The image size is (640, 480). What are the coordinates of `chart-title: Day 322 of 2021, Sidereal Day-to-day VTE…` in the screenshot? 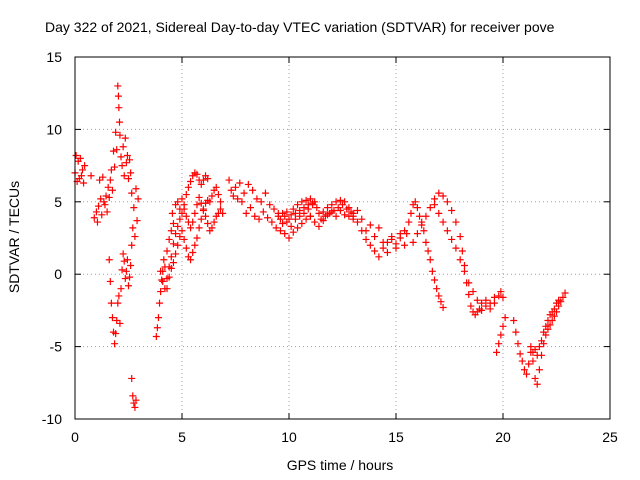 It's located at (300, 27).